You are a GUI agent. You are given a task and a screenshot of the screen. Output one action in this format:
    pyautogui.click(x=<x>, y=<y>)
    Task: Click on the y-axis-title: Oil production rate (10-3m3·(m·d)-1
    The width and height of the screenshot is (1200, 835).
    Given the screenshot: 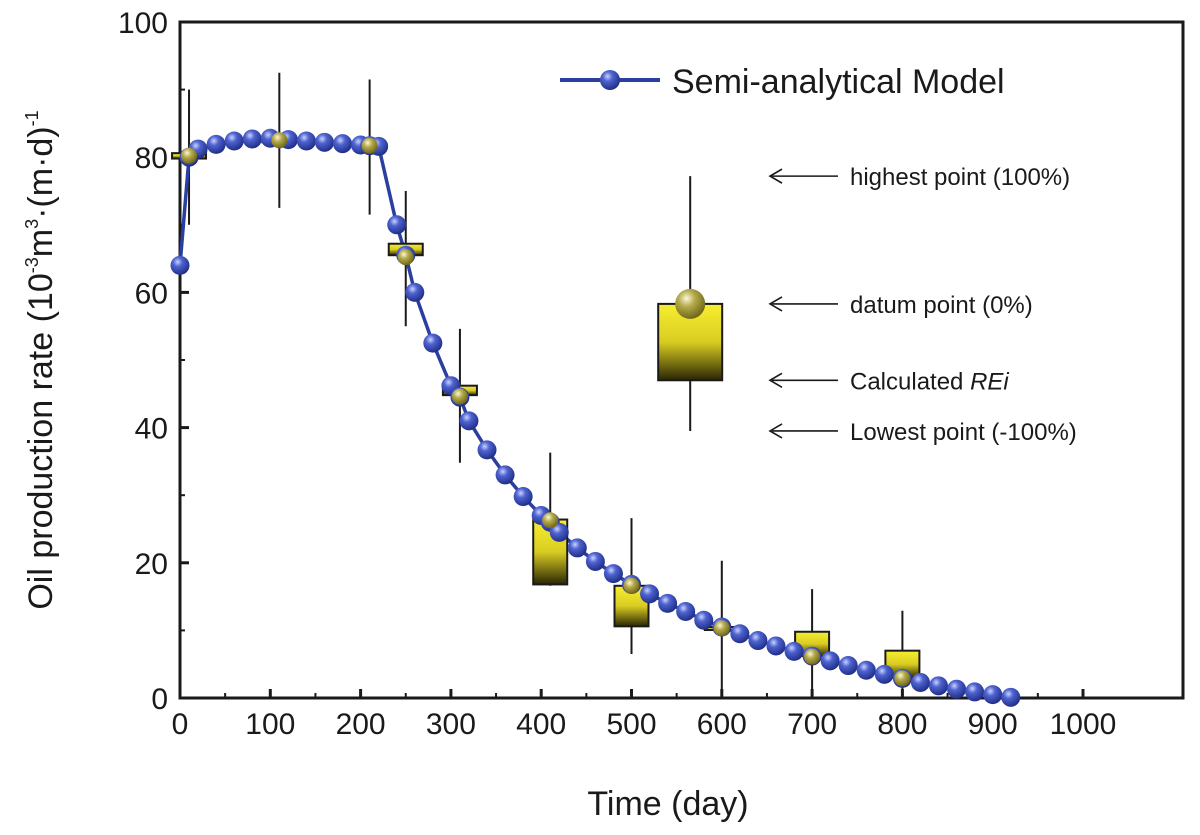 What is the action you would take?
    pyautogui.click(x=41, y=359)
    